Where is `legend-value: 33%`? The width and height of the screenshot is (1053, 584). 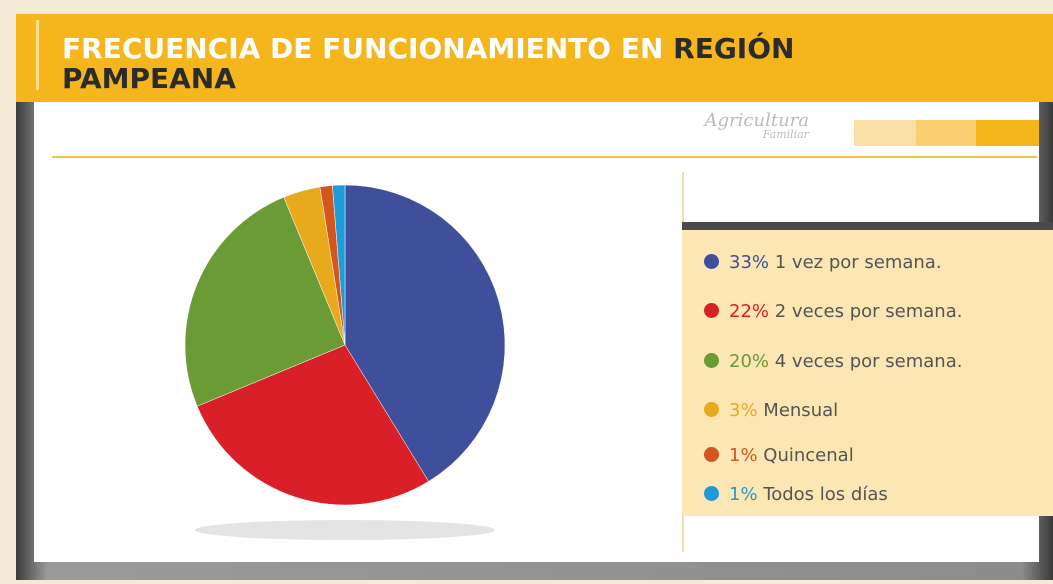
legend-value: 33% is located at coordinates (749, 262).